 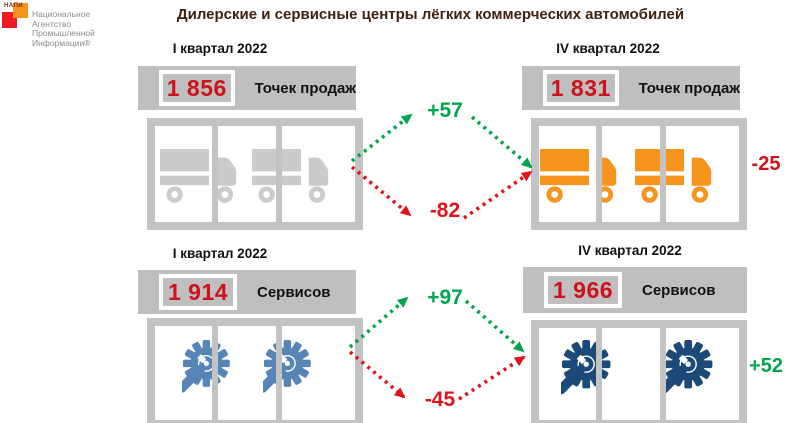 I want to click on sales-start-value: 1 856, so click(x=196, y=87).